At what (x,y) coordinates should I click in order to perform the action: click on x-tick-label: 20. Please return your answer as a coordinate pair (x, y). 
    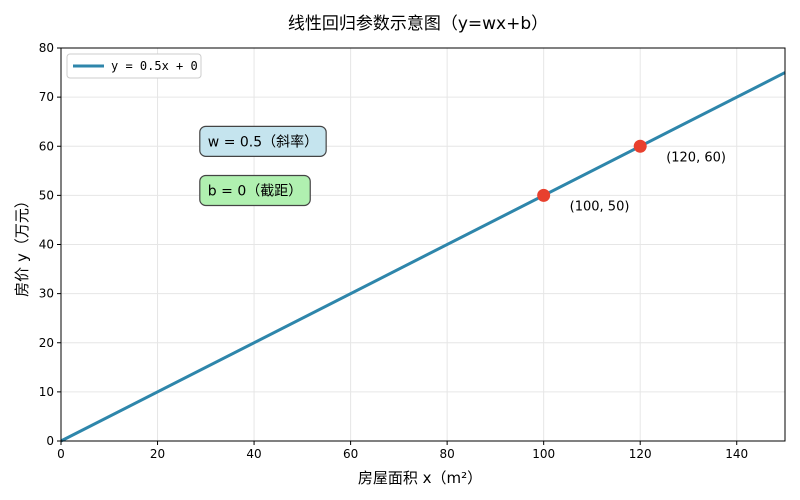
    Looking at the image, I should click on (157, 454).